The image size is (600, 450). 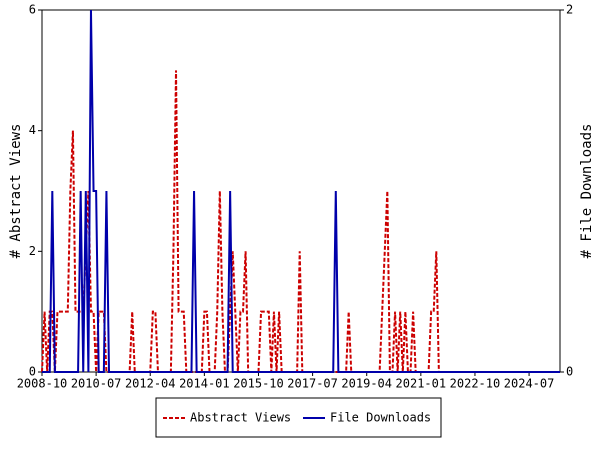 I want to click on y2-axis-label: # File Downloads, so click(x=587, y=191).